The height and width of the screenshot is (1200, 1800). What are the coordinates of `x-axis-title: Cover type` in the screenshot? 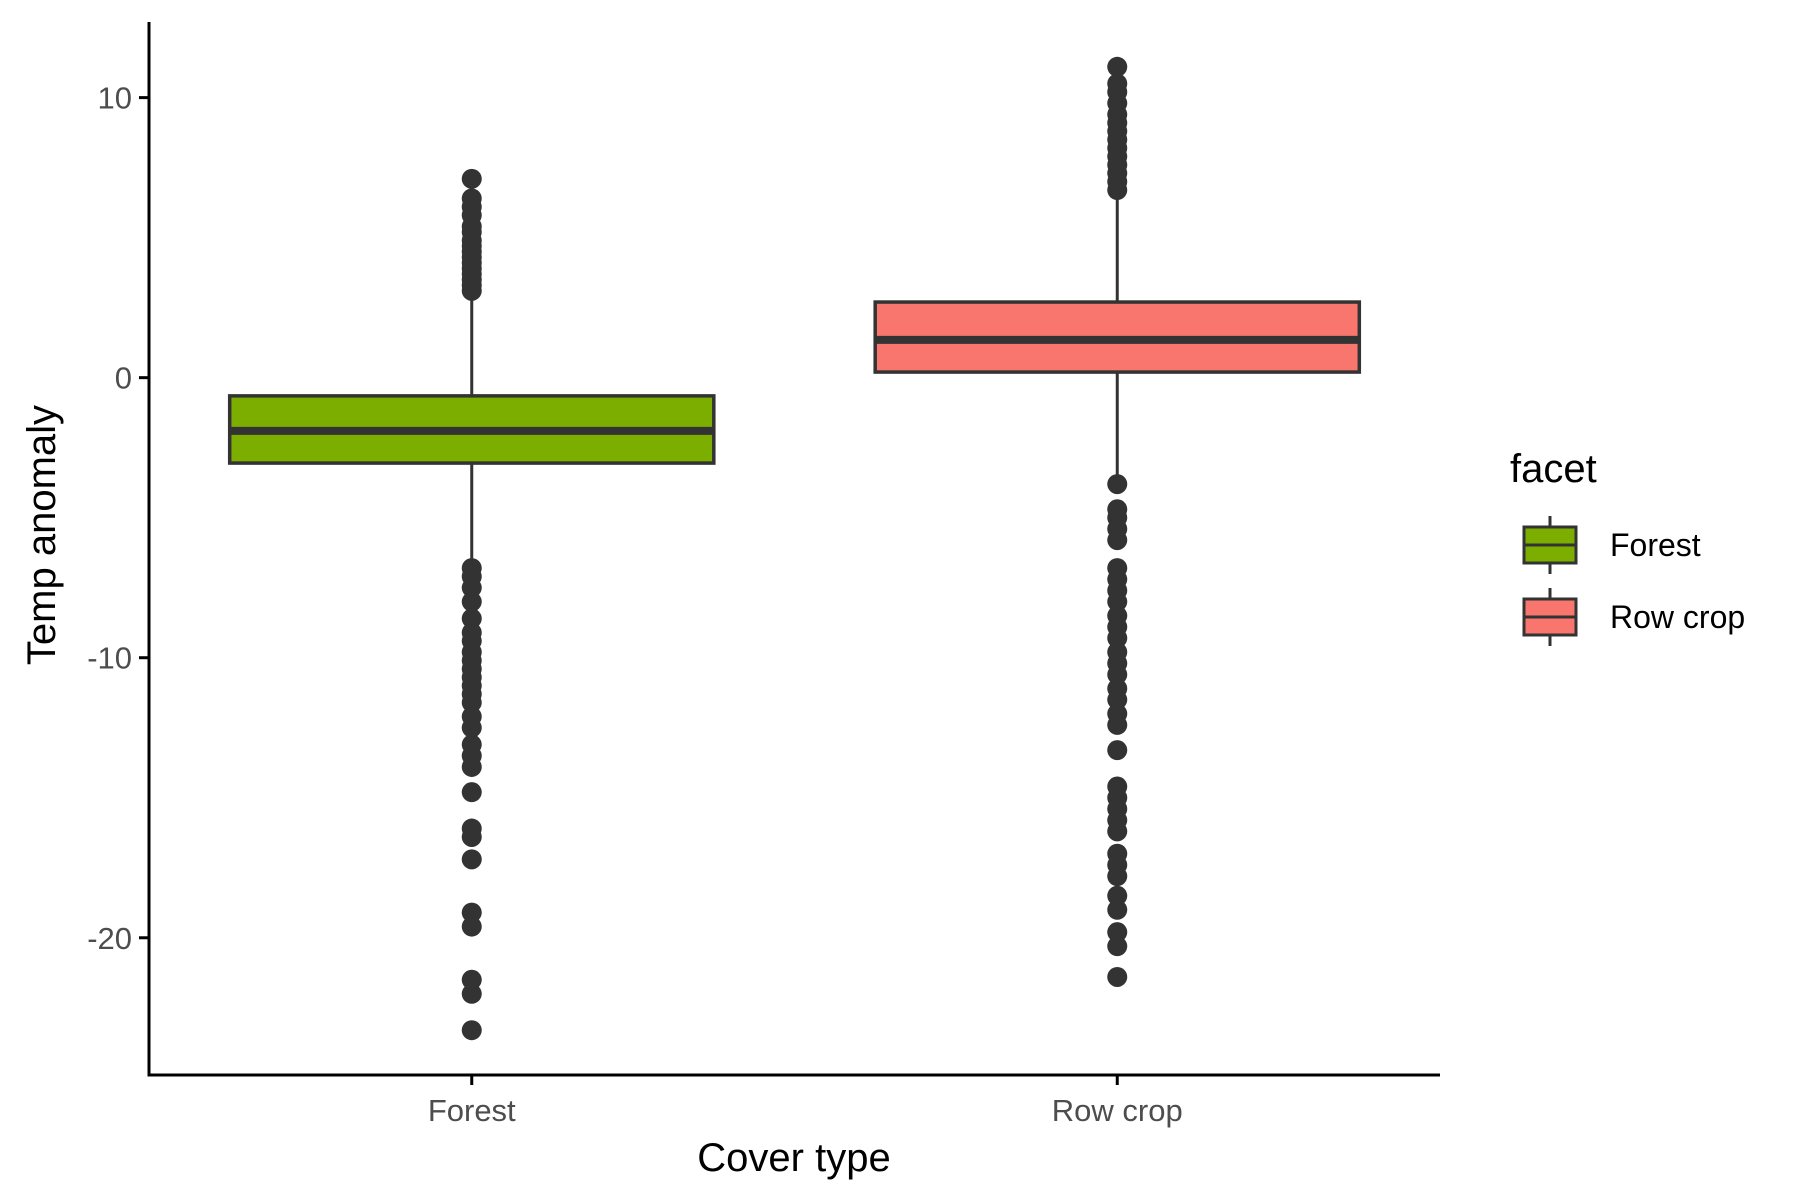 It's located at (793, 1158).